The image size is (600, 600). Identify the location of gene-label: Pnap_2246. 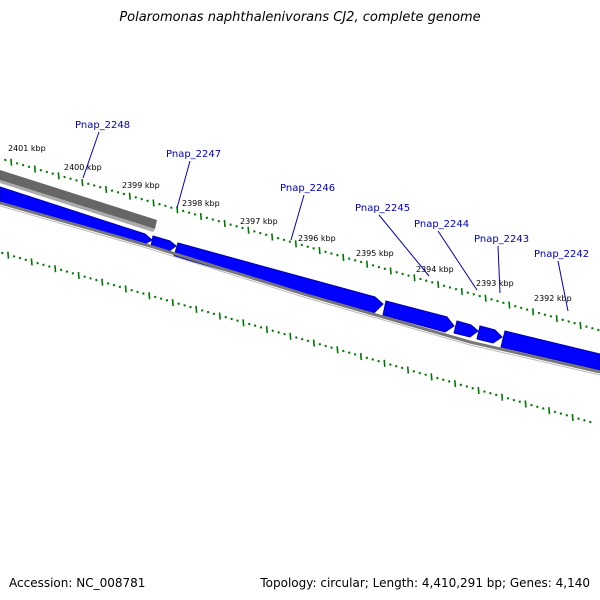
(307, 188).